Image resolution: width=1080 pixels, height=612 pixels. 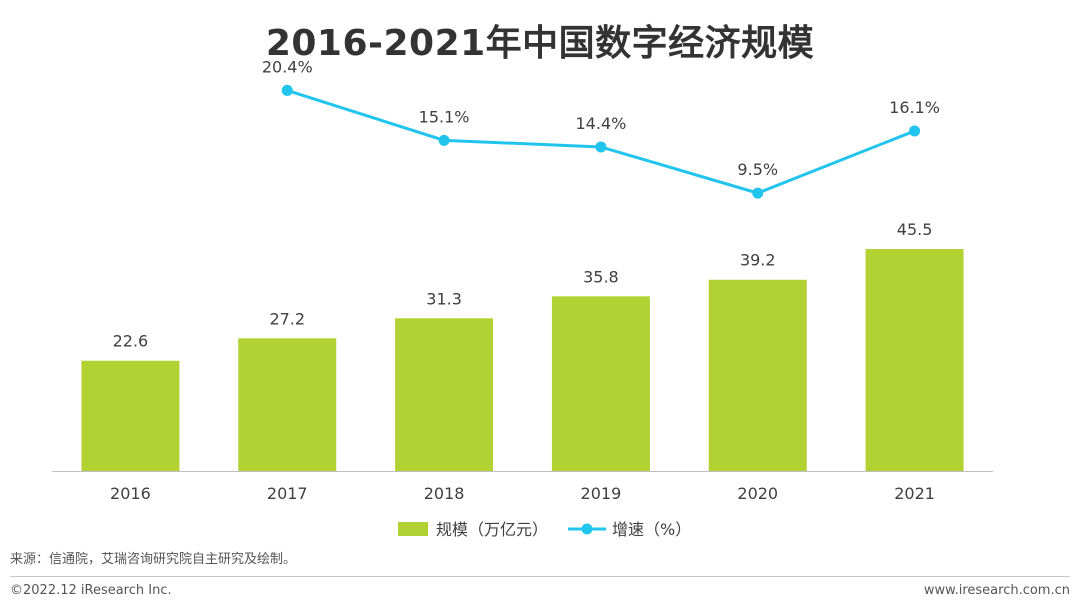 I want to click on legend-bar-label: 规模（万亿元）, so click(x=492, y=529).